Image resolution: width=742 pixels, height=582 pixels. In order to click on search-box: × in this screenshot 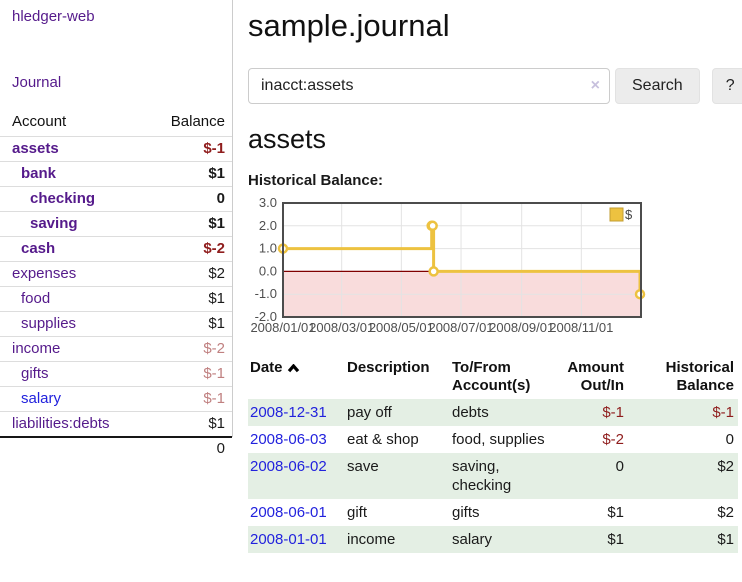, I will do `click(429, 86)`.